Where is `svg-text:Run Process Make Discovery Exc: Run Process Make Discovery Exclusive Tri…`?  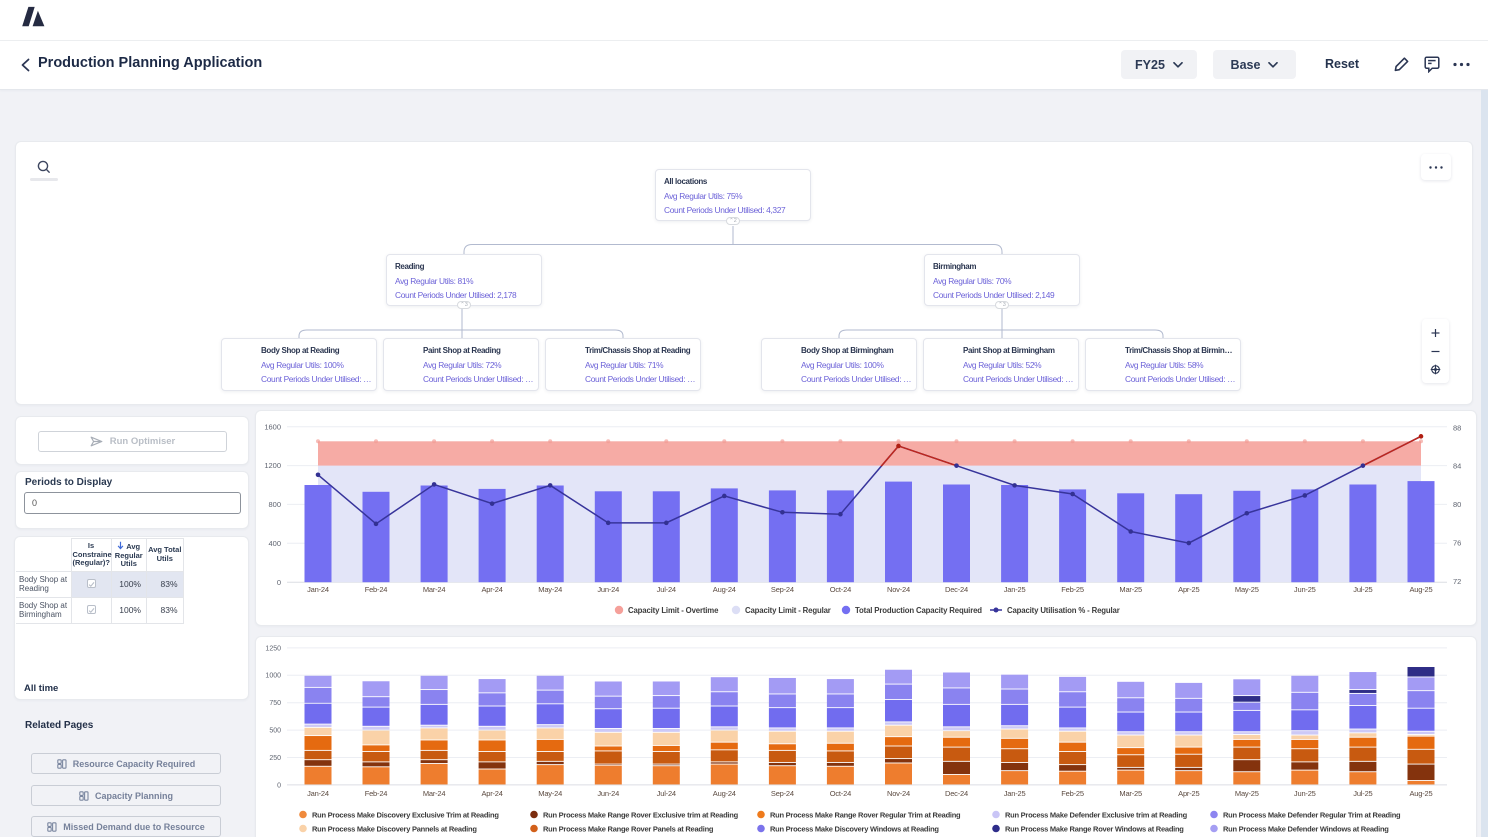 svg-text:Run Process Make Discovery Exc: Run Process Make Discovery Exclusive Tri… is located at coordinates (405, 814).